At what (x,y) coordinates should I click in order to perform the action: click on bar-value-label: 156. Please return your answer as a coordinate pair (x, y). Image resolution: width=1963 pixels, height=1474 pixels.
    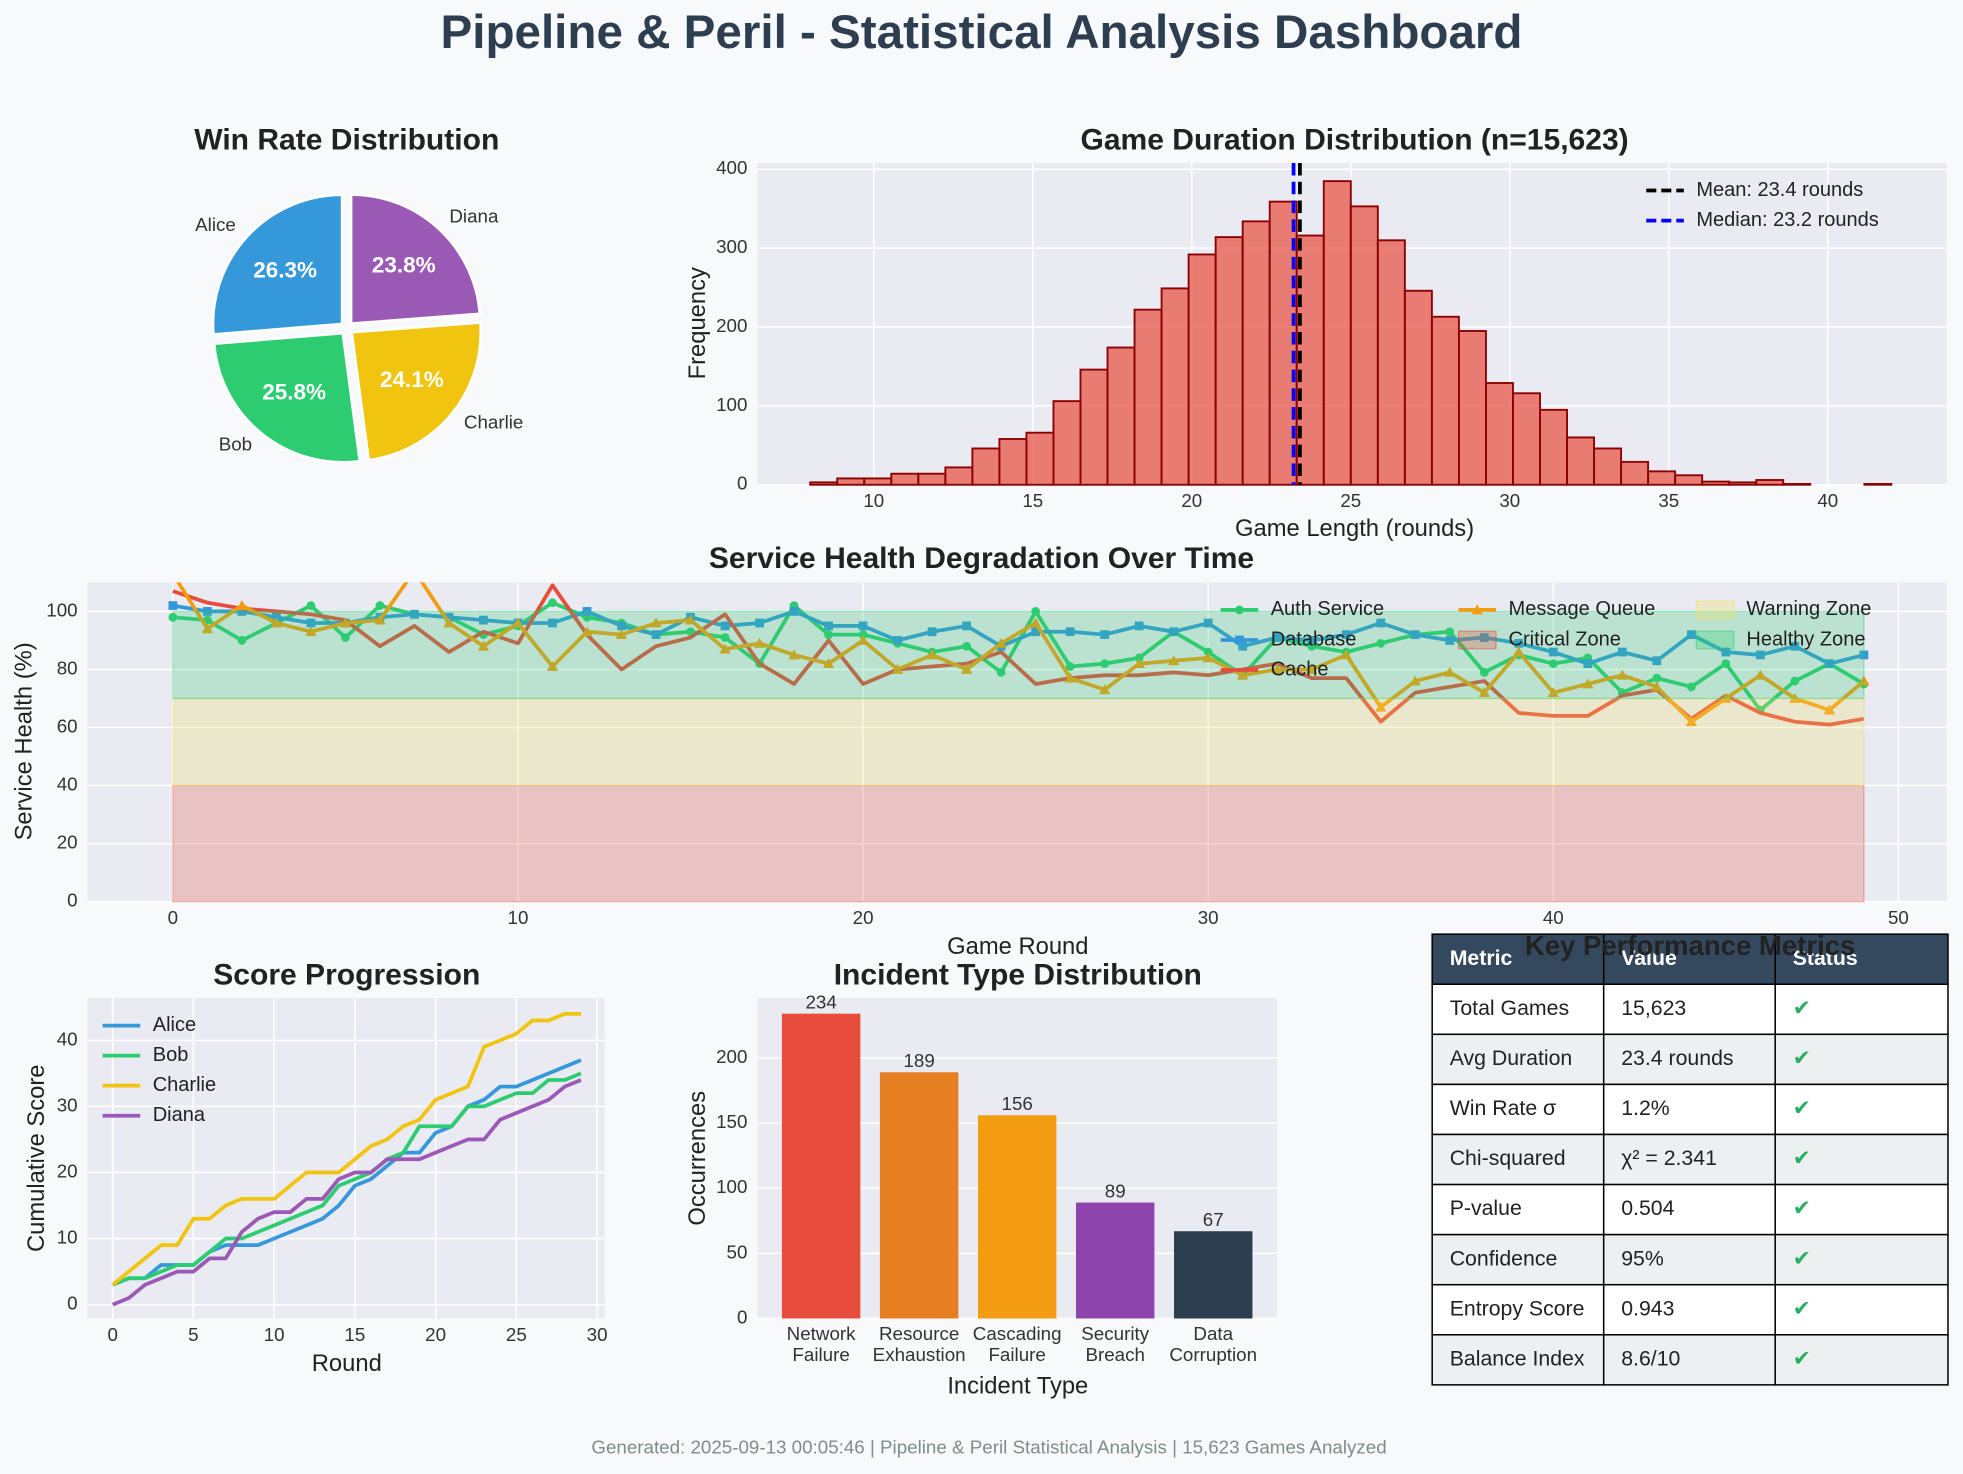
    Looking at the image, I should click on (1017, 1103).